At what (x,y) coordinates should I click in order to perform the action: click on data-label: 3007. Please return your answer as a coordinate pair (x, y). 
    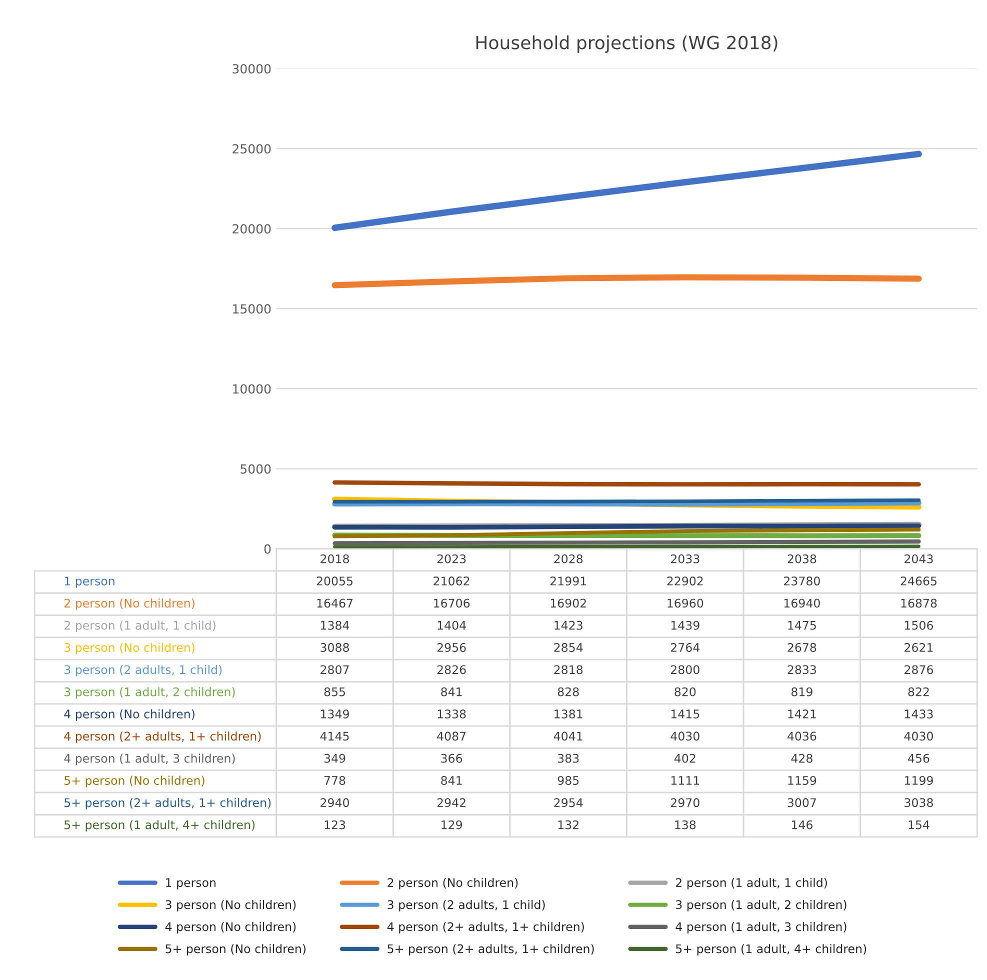
    Looking at the image, I should click on (802, 803).